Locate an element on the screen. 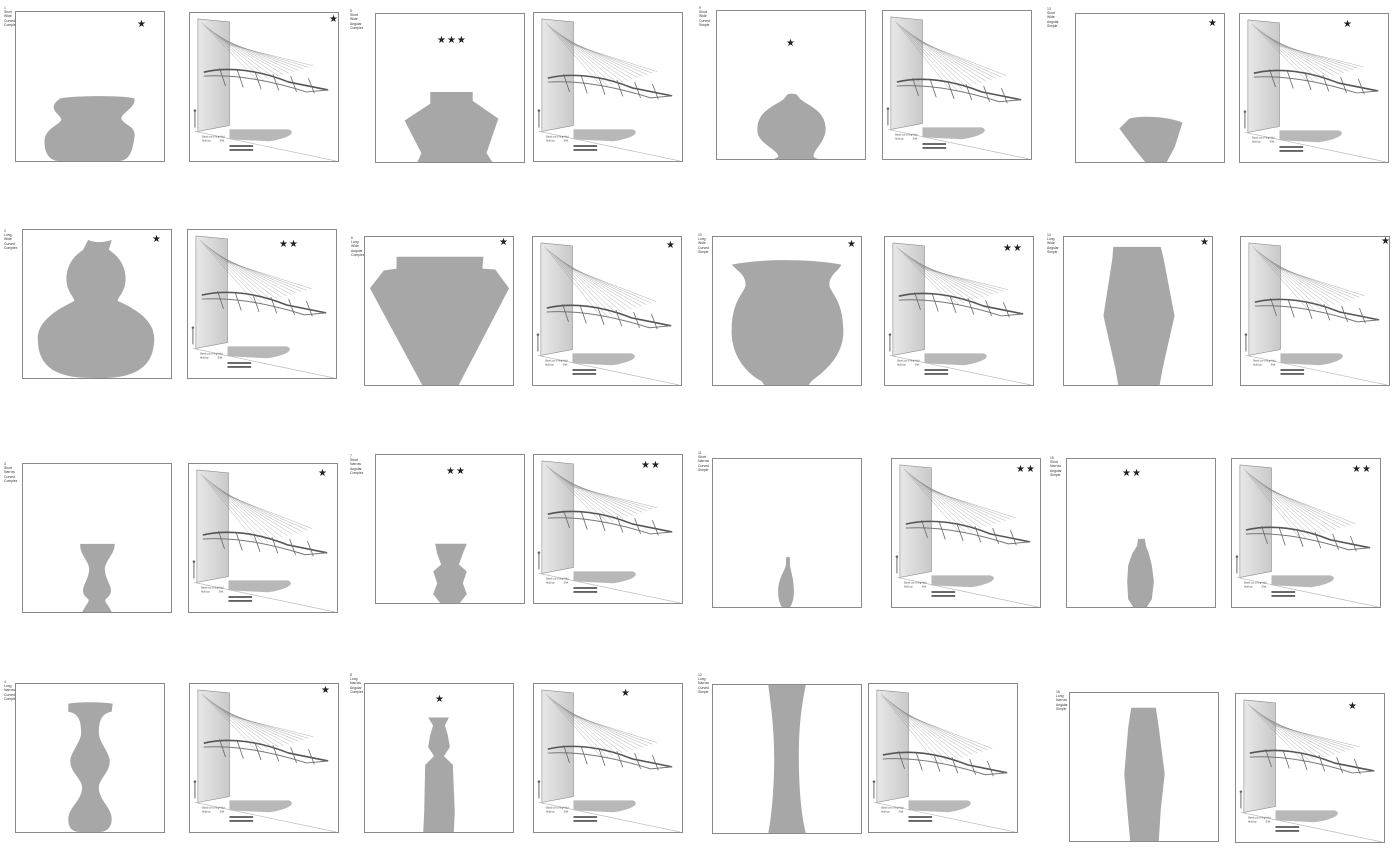 Image resolution: width=1400 pixels, height=857 pixels. cell-label: 6 Long Wide Angular Complex is located at coordinates (357, 246).